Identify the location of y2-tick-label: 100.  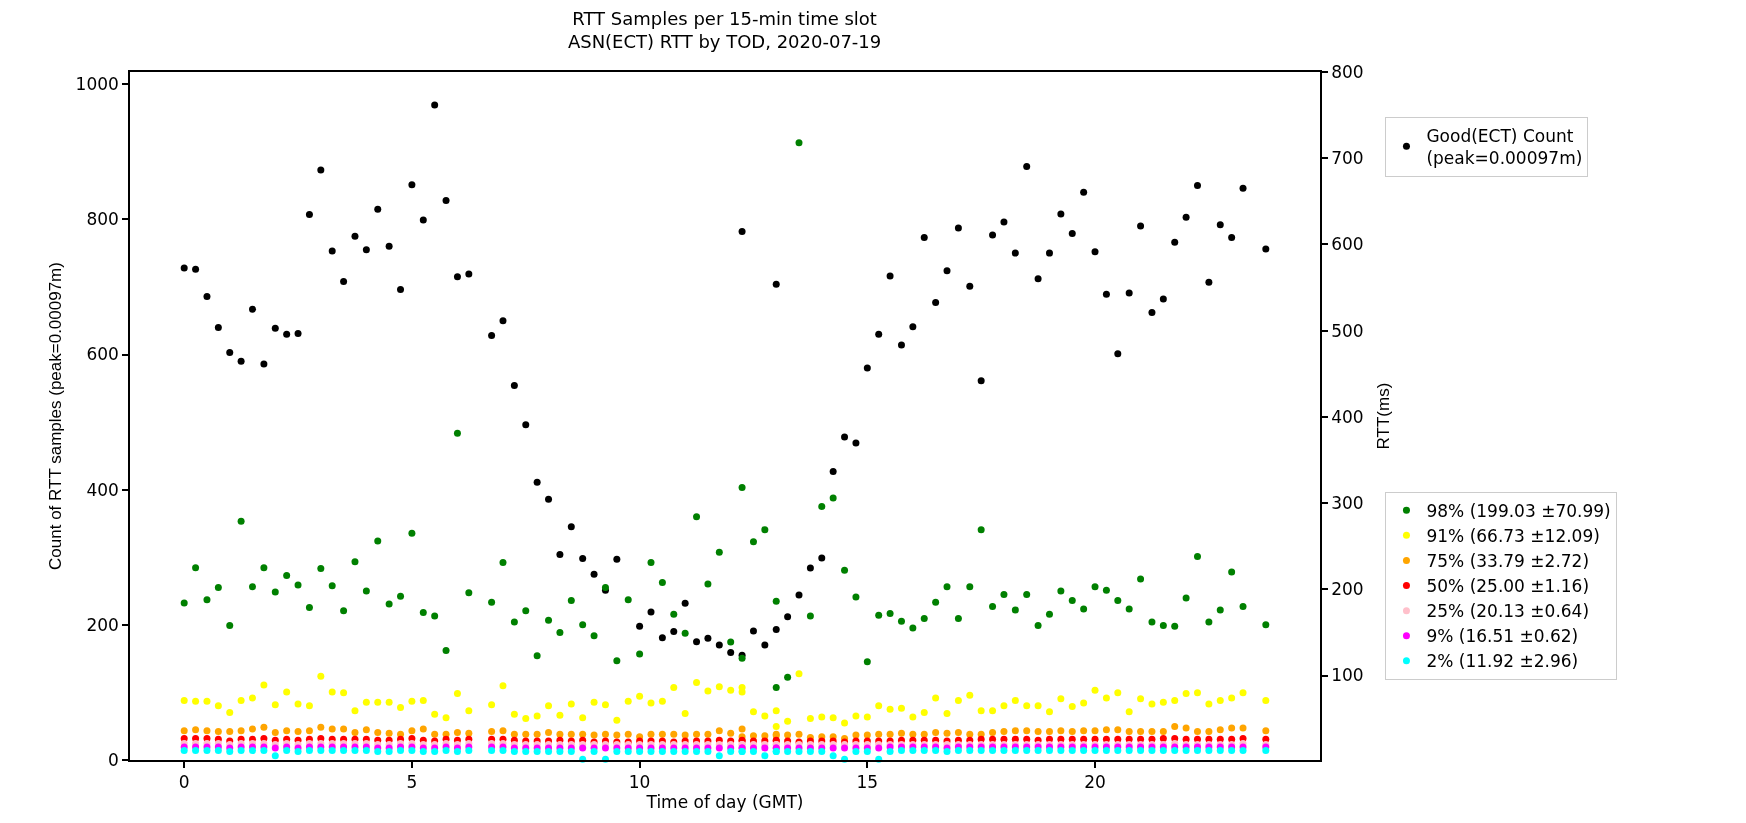
(1347, 675).